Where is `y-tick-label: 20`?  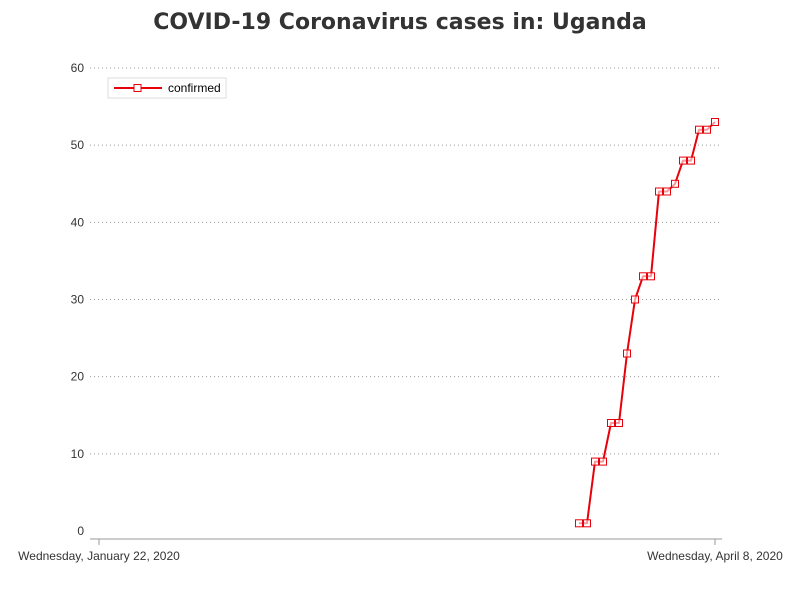
y-tick-label: 20 is located at coordinates (78, 377).